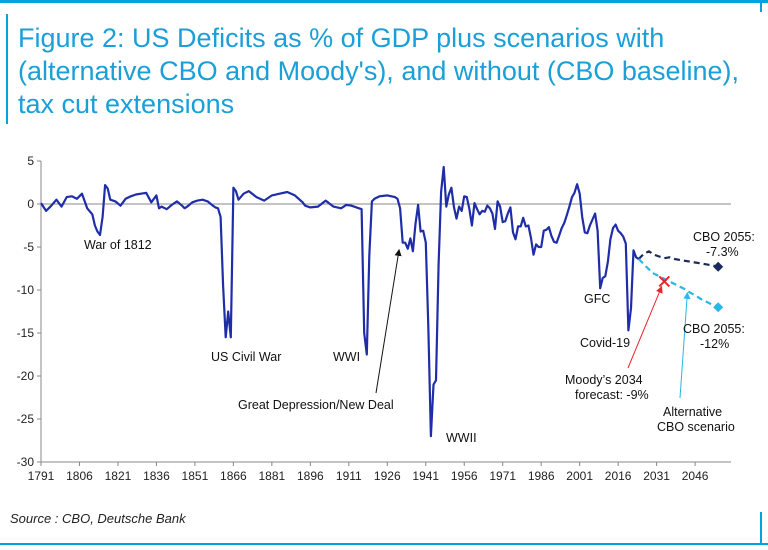 The height and width of the screenshot is (550, 768). What do you see at coordinates (718, 266) in the screenshot?
I see `cbo-2055-marker` at bounding box center [718, 266].